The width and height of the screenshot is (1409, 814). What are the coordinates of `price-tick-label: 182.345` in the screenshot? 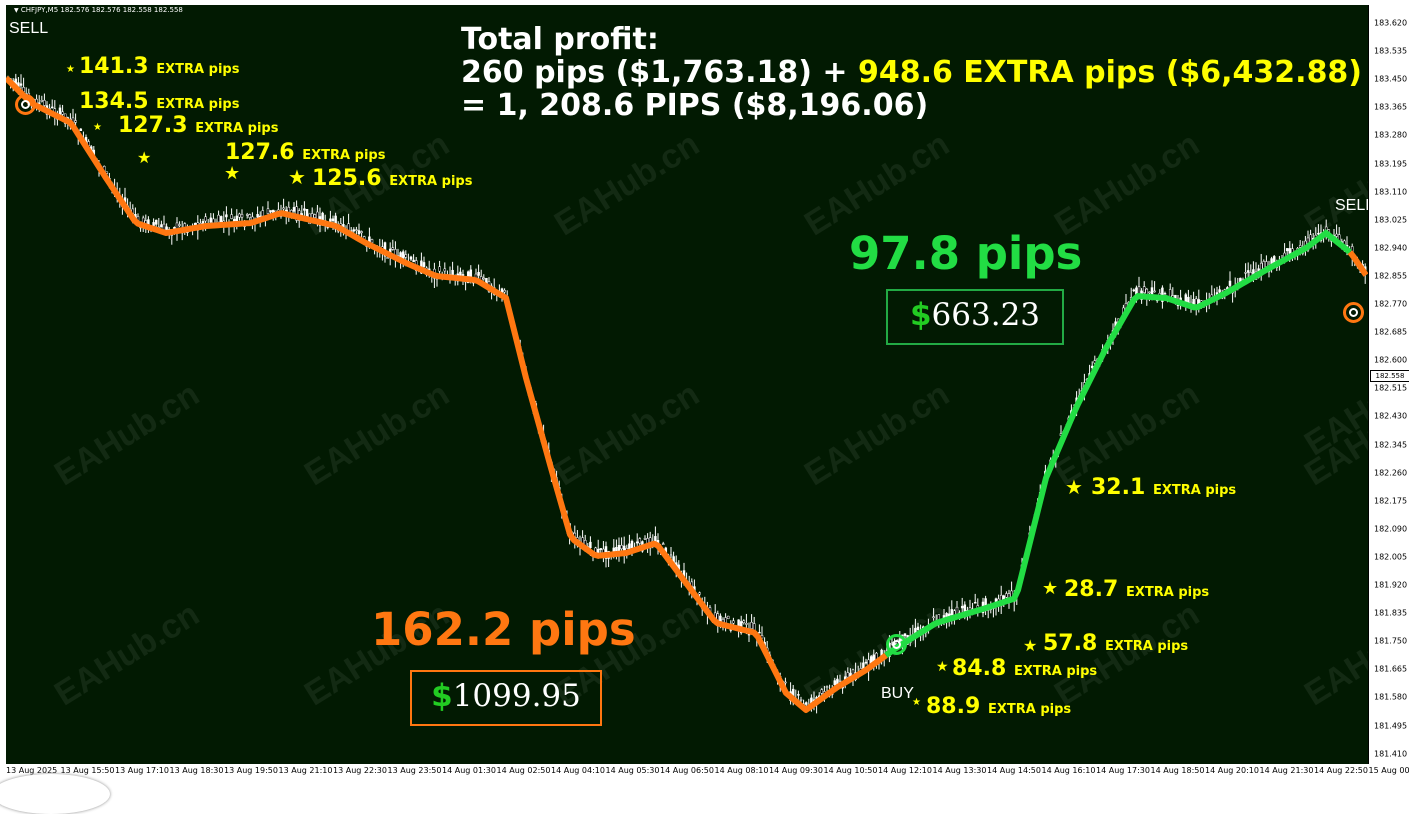 It's located at (1390, 444).